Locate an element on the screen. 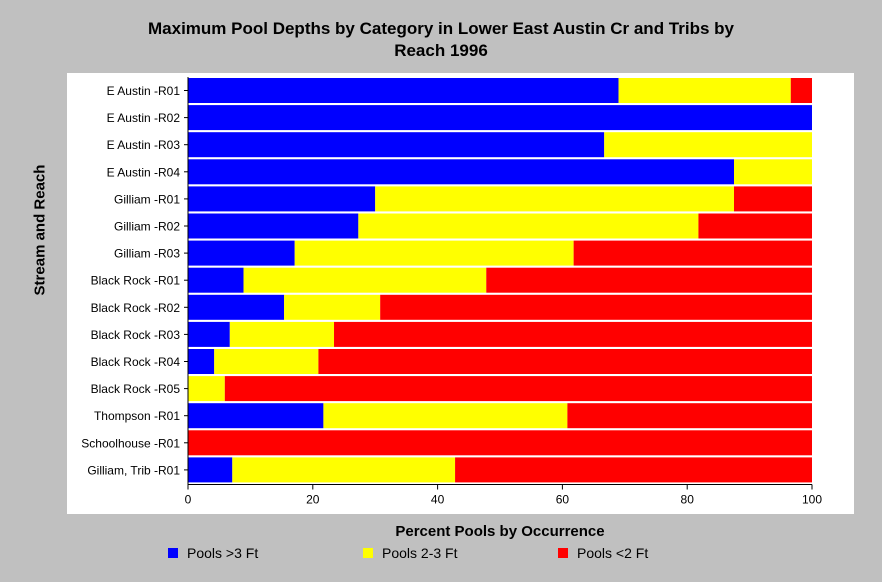 This screenshot has height=582, width=882. legend-item: Pools <2 Ft is located at coordinates (603, 553).